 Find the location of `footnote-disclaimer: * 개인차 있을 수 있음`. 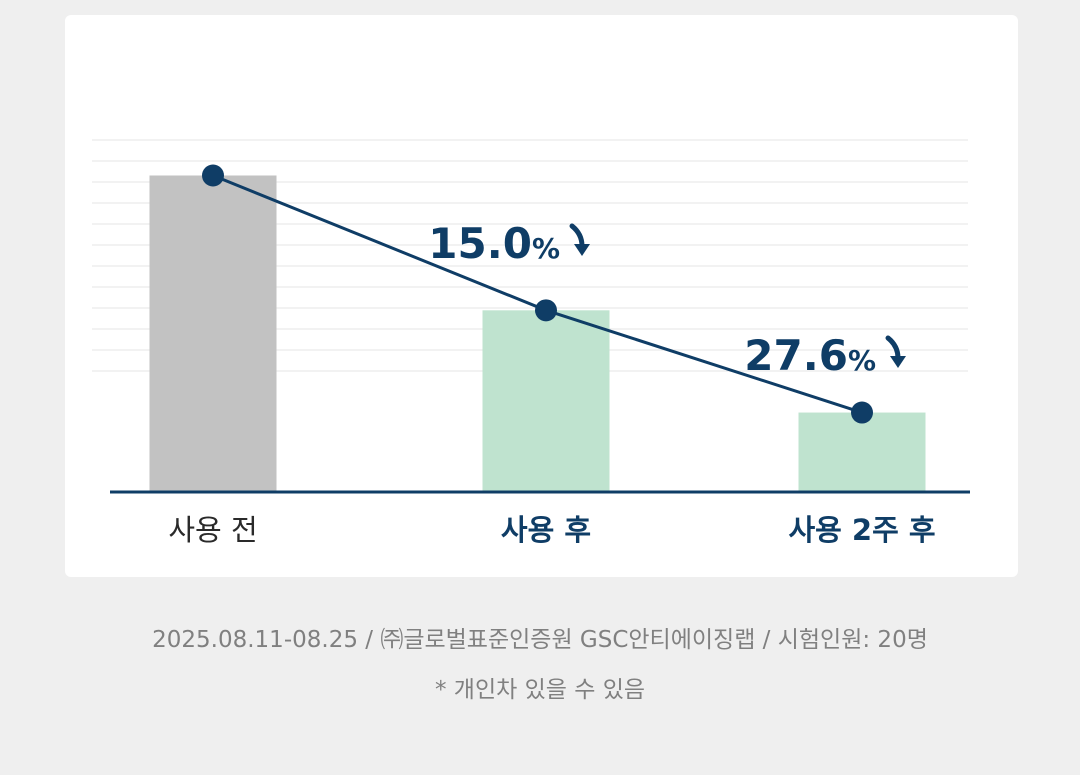

footnote-disclaimer: * 개인차 있을 수 있음 is located at coordinates (540, 690).